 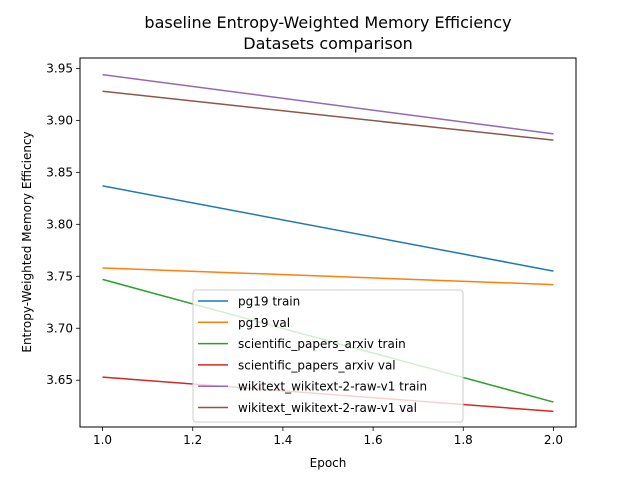 What do you see at coordinates (59, 224) in the screenshot?
I see `y-tick-label: 3.80` at bounding box center [59, 224].